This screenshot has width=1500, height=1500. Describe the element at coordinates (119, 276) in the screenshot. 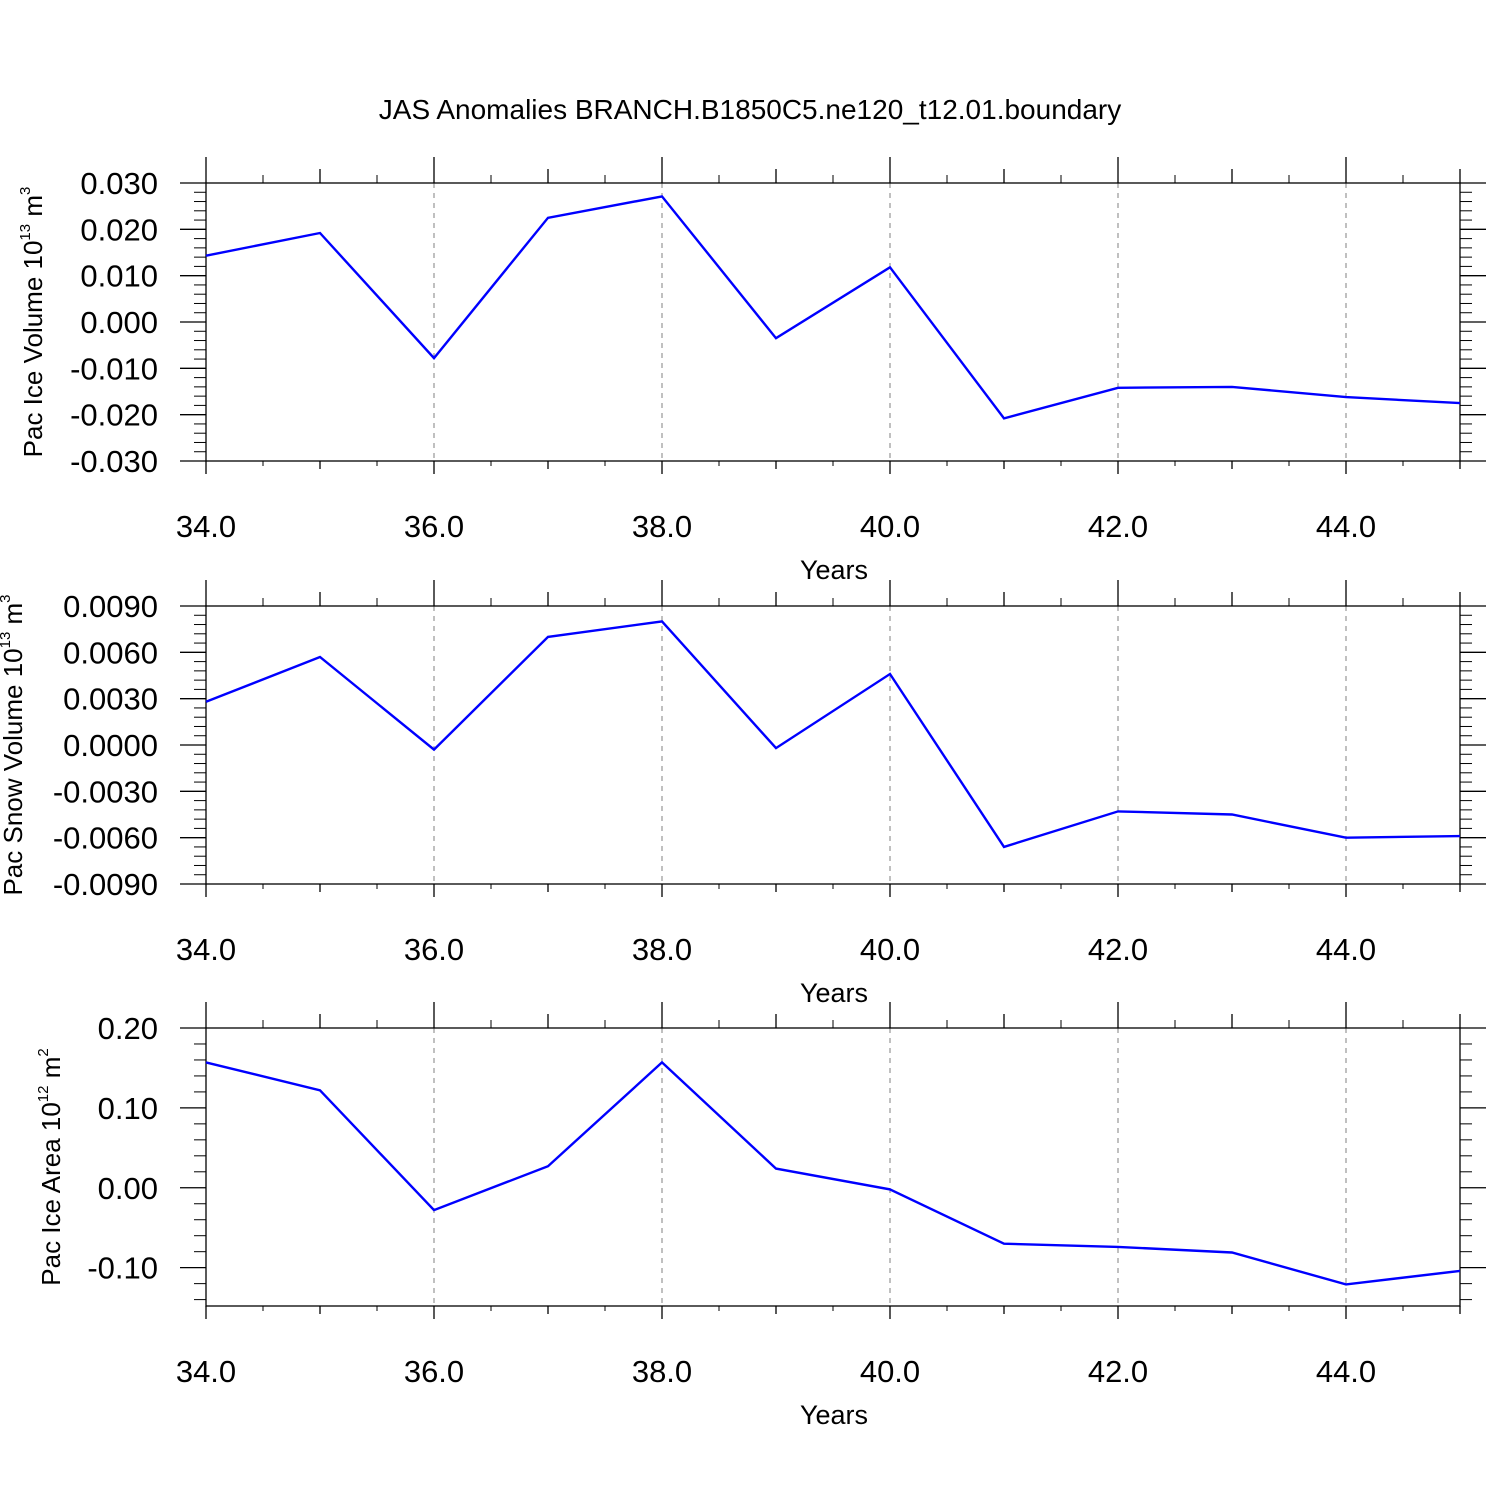

I see `y-tick-label: 0.010` at that location.